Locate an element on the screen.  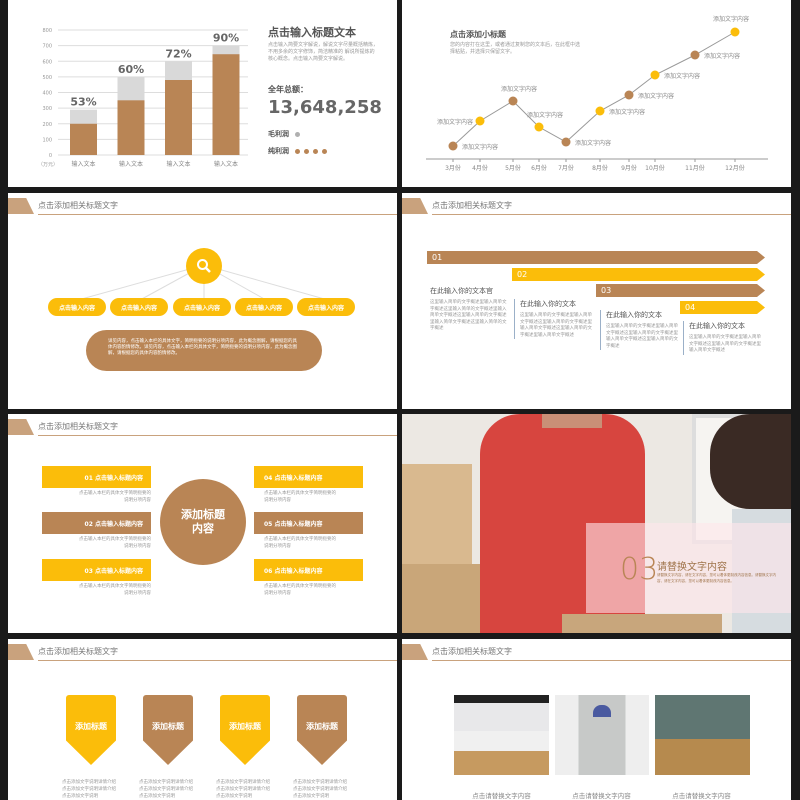
x-tick-label: 10月份 is located at coordinates (655, 168).